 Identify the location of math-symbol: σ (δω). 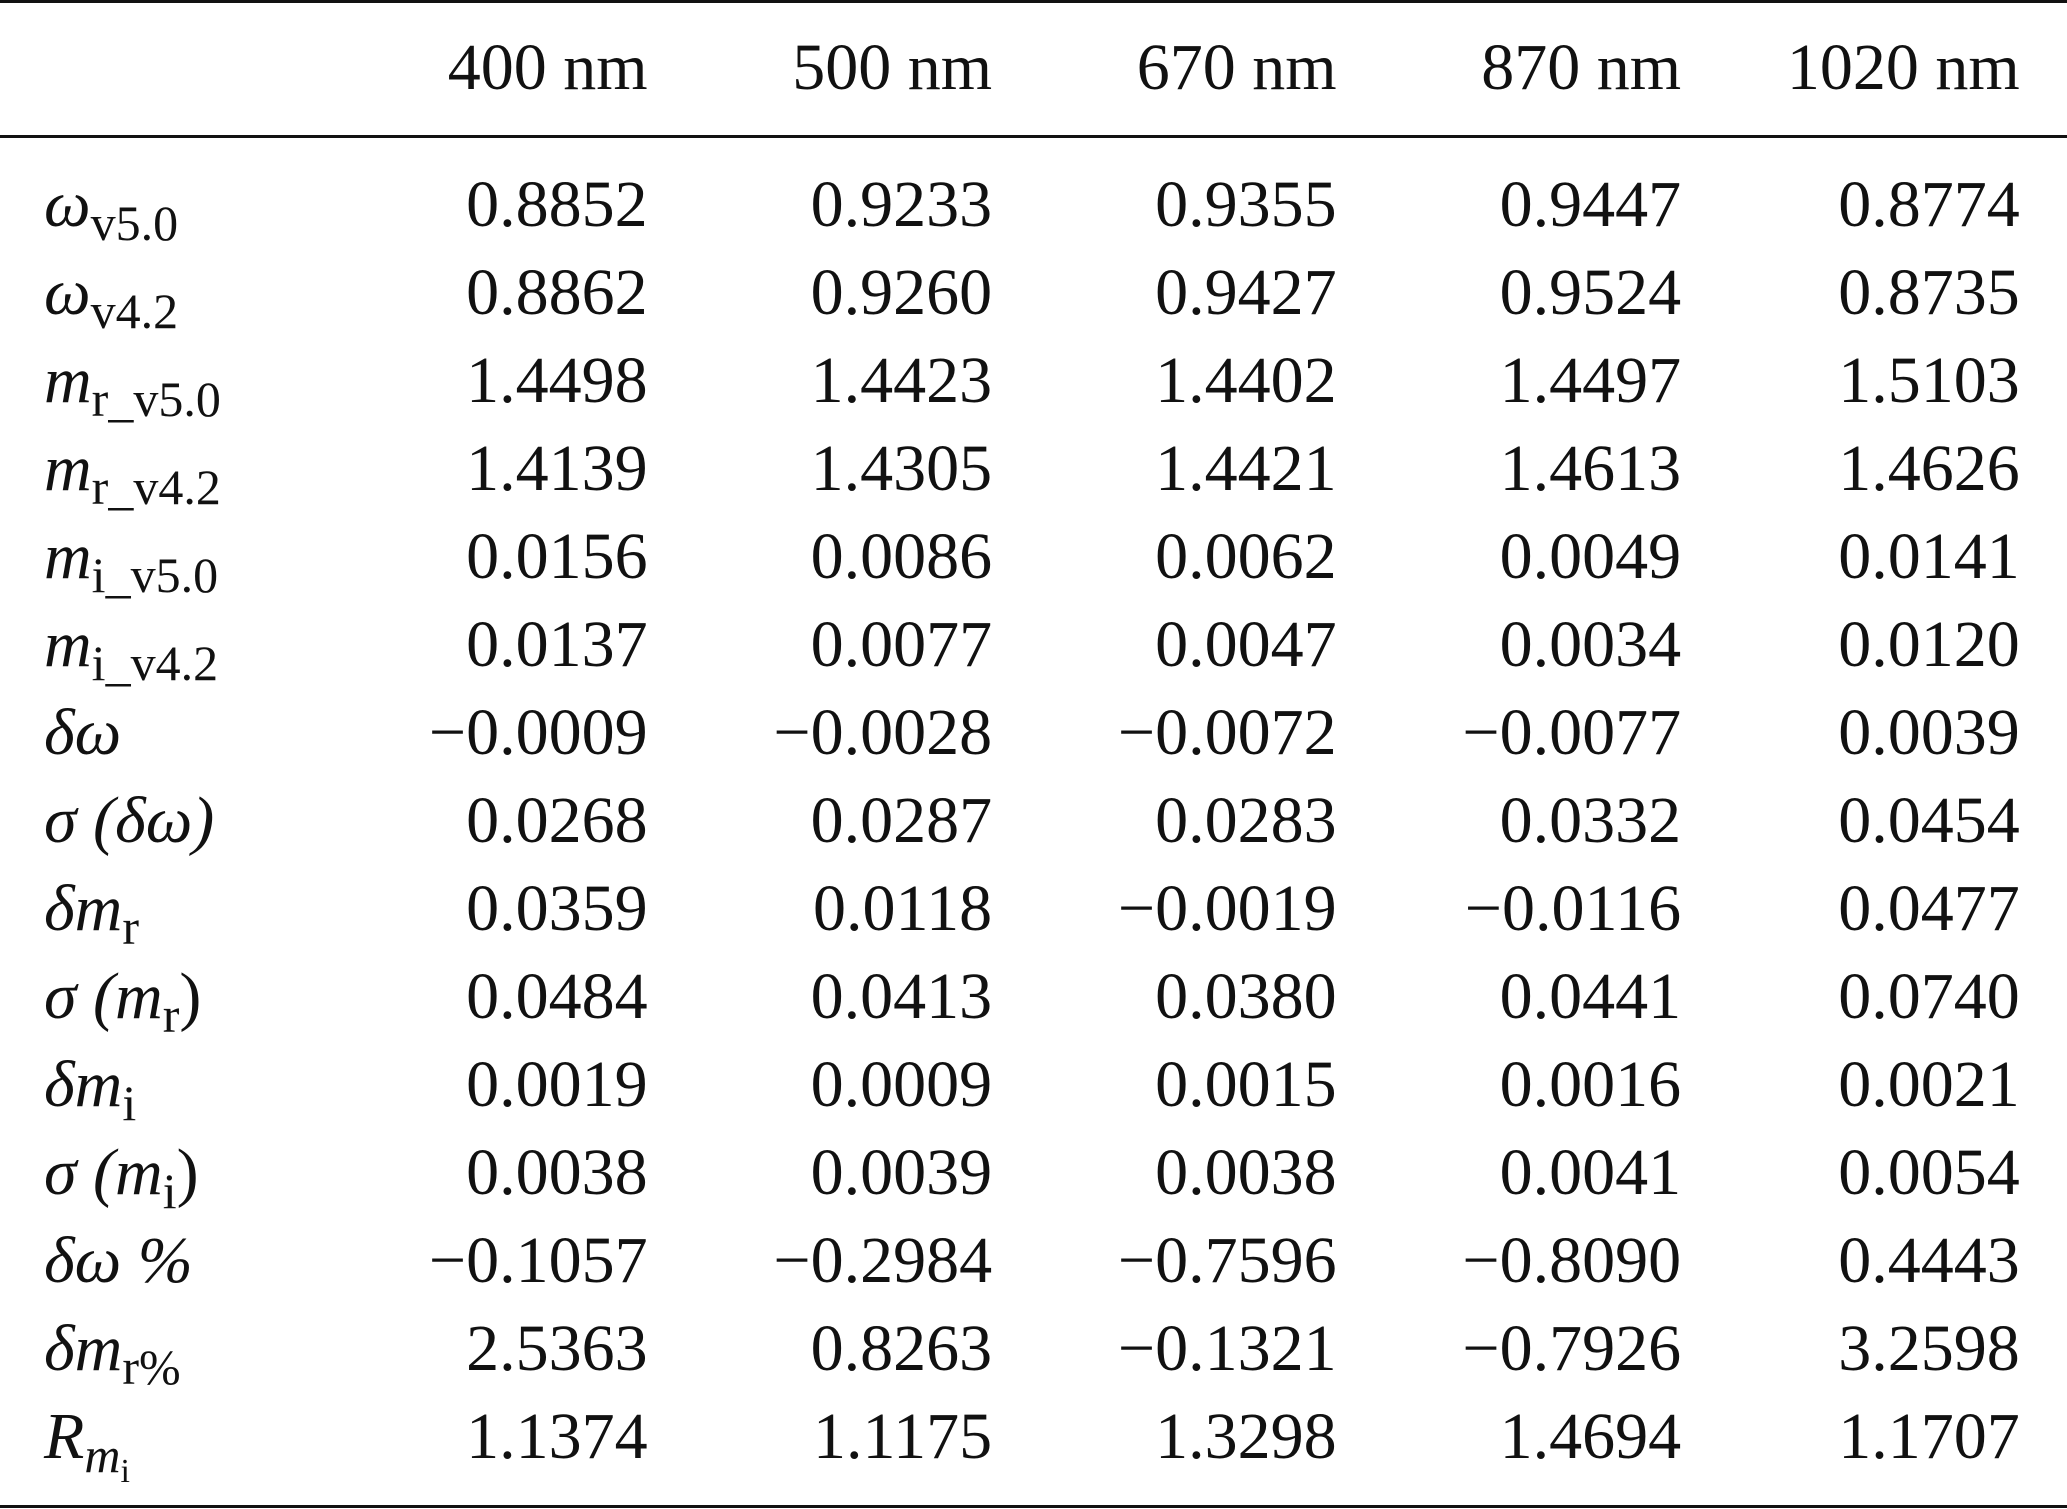
(129, 821).